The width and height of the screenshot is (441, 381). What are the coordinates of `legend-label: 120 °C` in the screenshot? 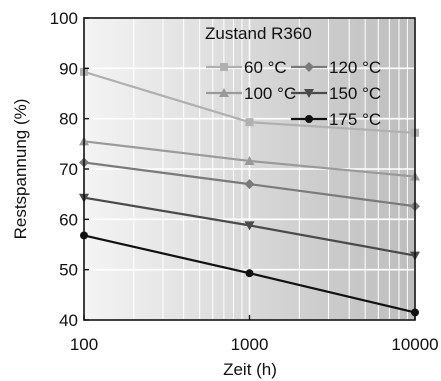 It's located at (355, 67).